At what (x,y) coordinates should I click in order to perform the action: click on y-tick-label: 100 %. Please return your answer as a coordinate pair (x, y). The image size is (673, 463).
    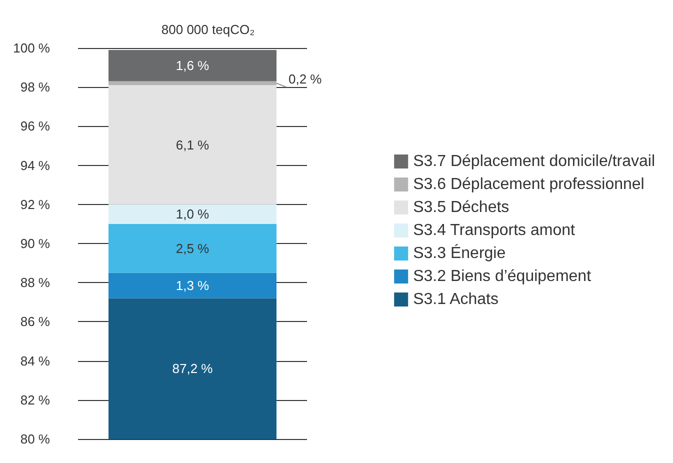
    Looking at the image, I should click on (31, 48).